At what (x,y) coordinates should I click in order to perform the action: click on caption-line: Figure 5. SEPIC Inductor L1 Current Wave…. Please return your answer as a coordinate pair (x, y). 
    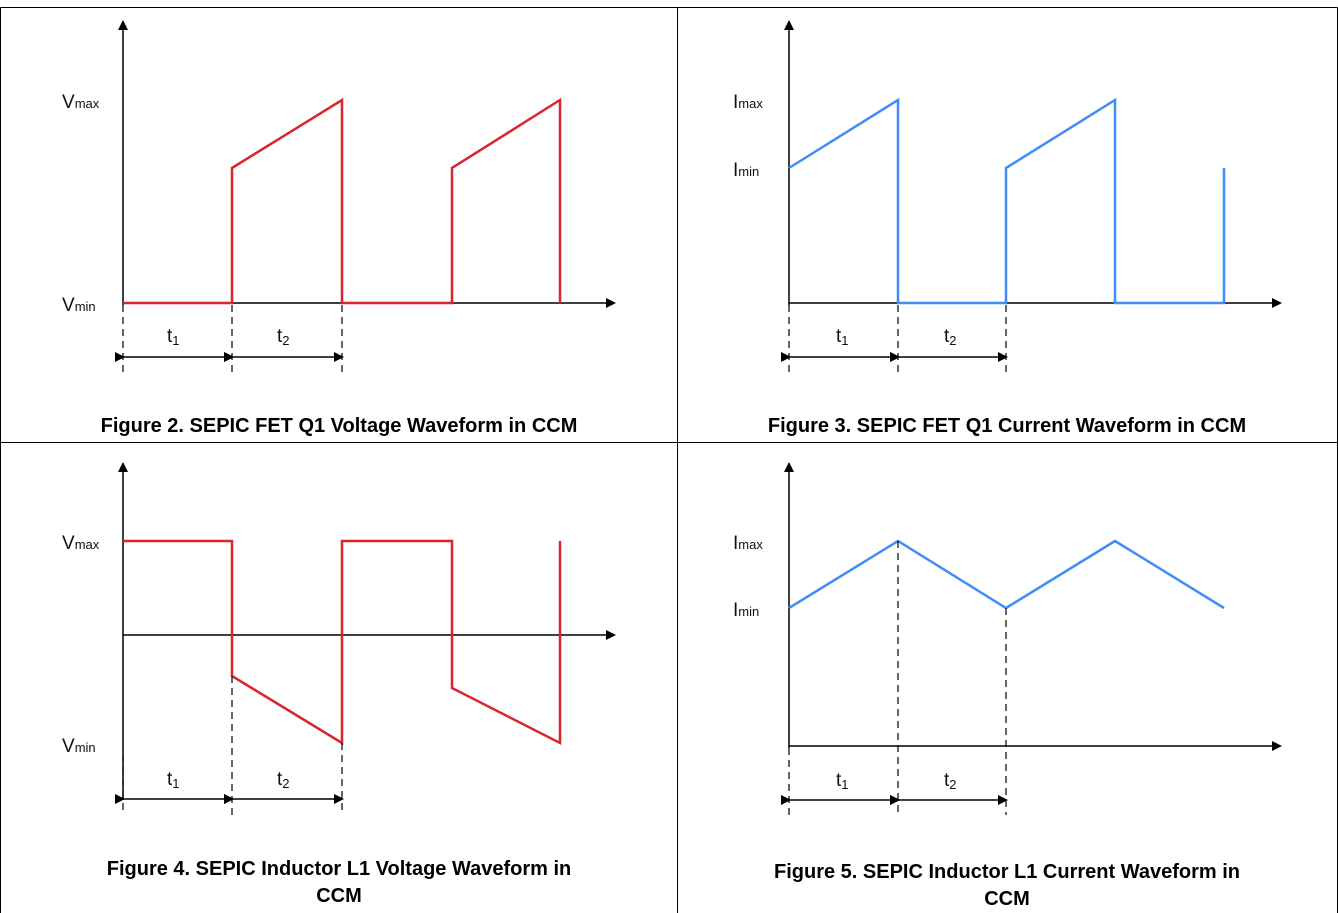
    Looking at the image, I should click on (1007, 872).